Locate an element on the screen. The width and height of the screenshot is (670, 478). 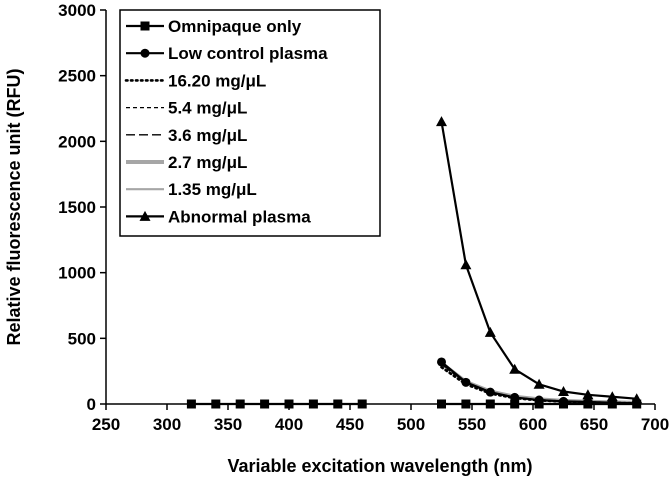
x-tick-label: 350 is located at coordinates (228, 424).